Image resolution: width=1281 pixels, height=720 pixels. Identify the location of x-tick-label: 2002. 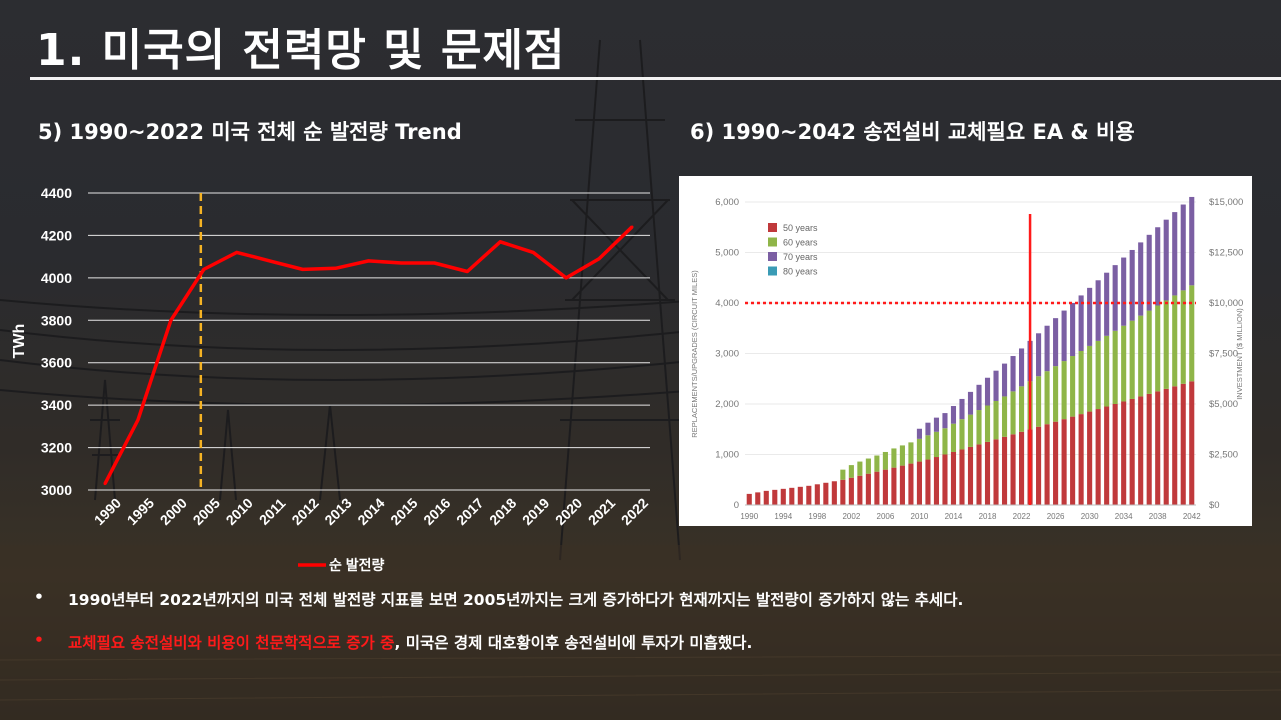
(851, 516).